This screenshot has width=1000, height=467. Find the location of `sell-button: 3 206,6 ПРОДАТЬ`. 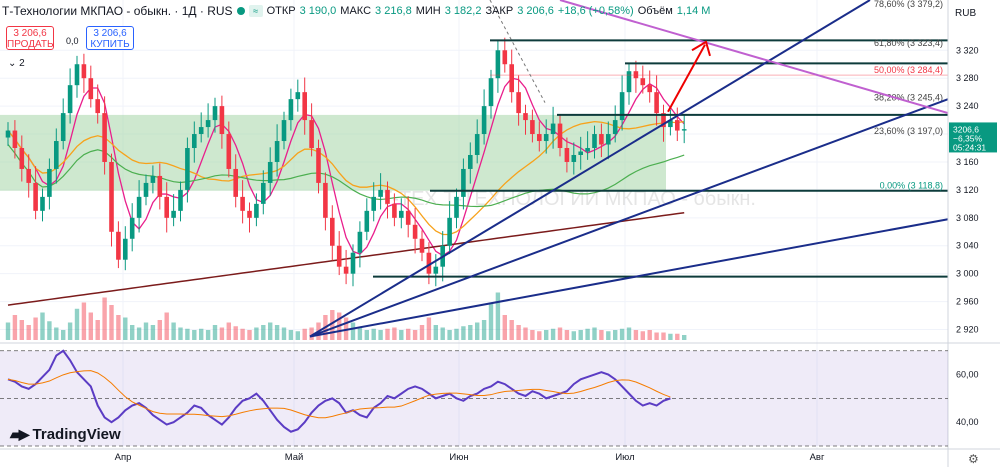

sell-button: 3 206,6 ПРОДАТЬ is located at coordinates (30, 38).